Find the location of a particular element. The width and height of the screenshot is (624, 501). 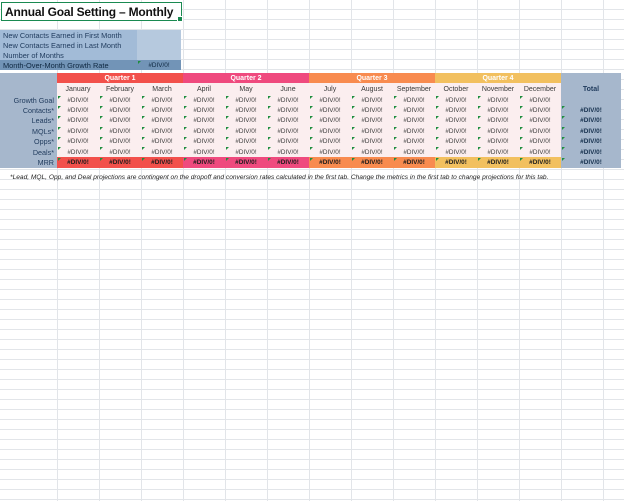

cell-leads-july: #DIV/0! is located at coordinates (330, 121).